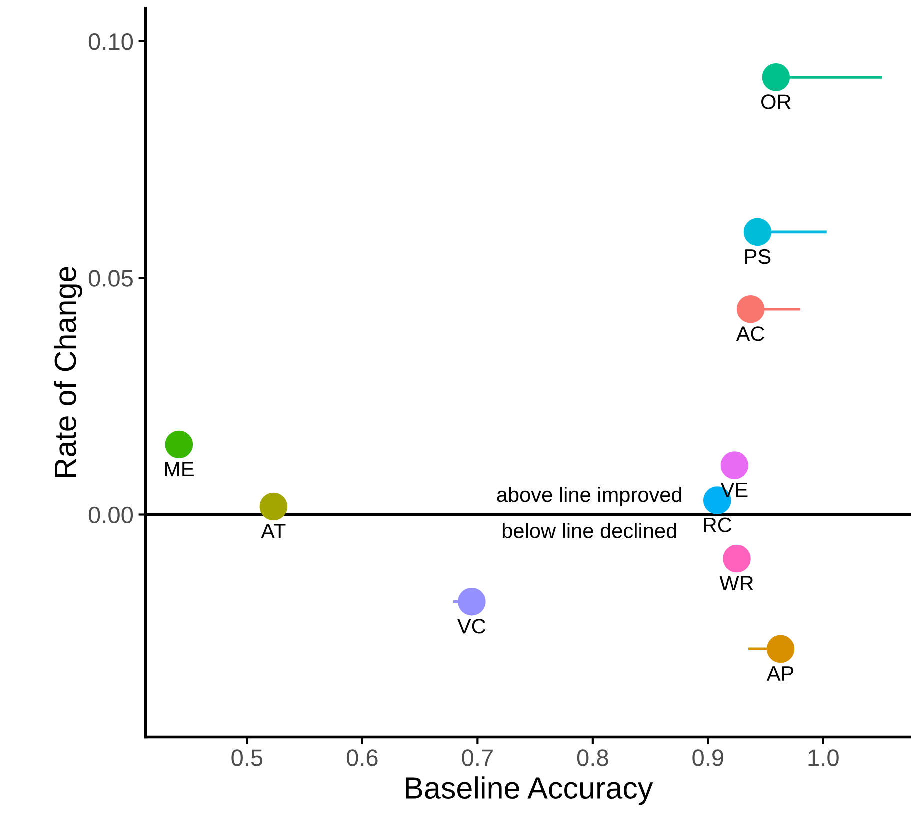 The height and width of the screenshot is (833, 911). Describe the element at coordinates (737, 583) in the screenshot. I see `series-label: WR` at that location.